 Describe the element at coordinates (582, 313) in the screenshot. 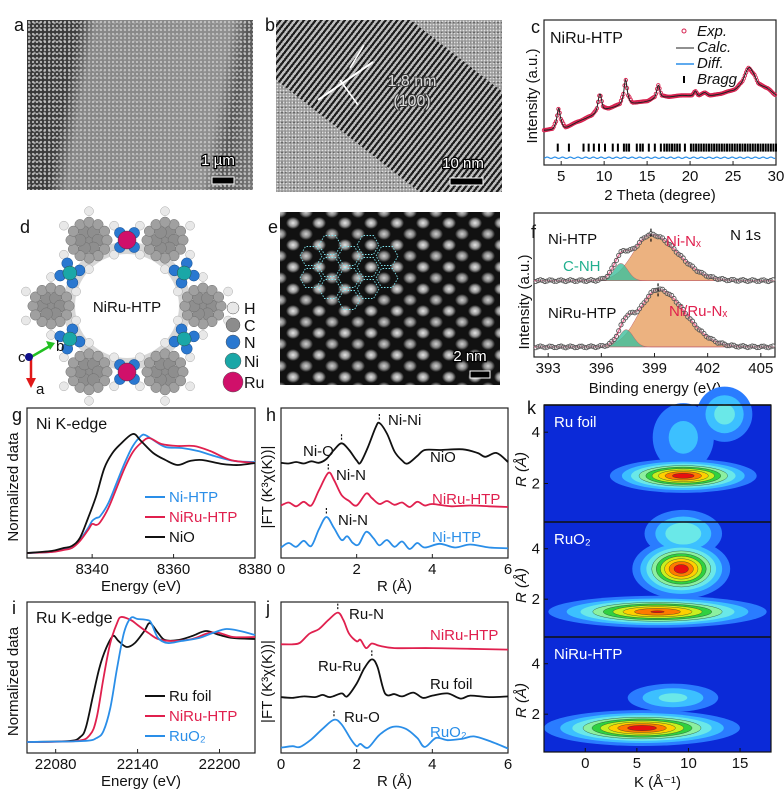

I see `spectrum-label: NiRu-HTP` at that location.